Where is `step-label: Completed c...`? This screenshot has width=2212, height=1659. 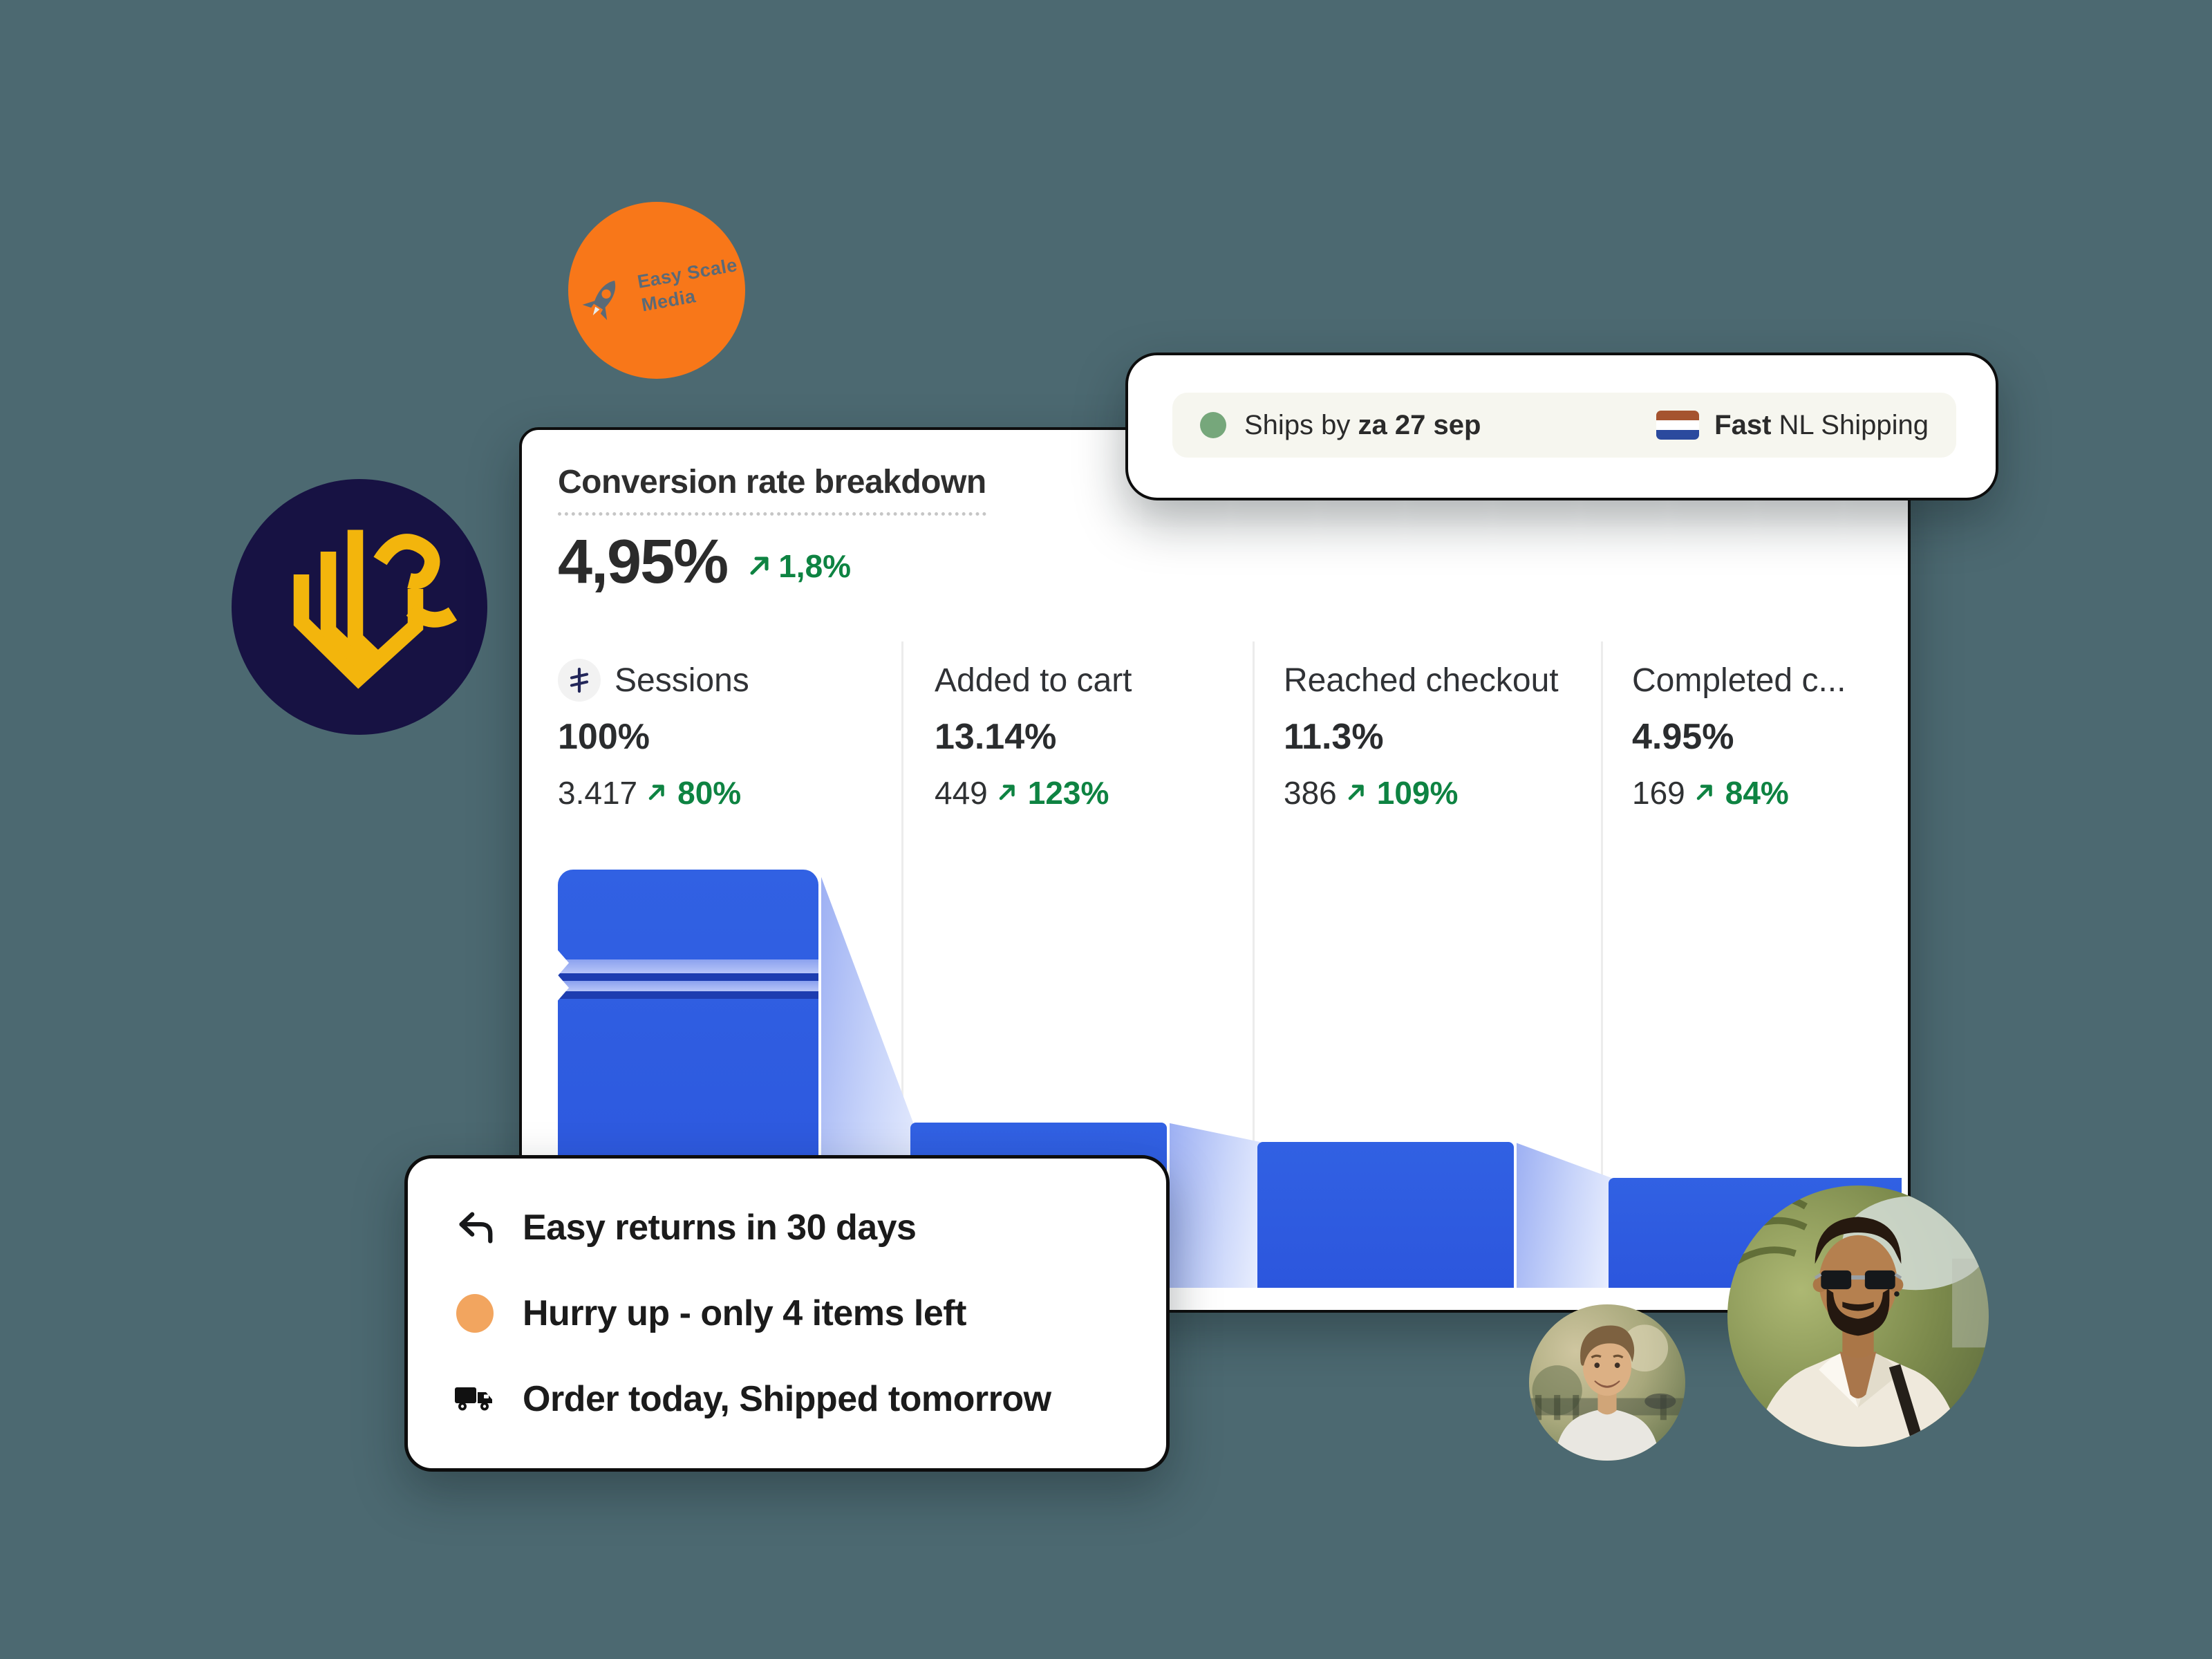 step-label: Completed c... is located at coordinates (1739, 680).